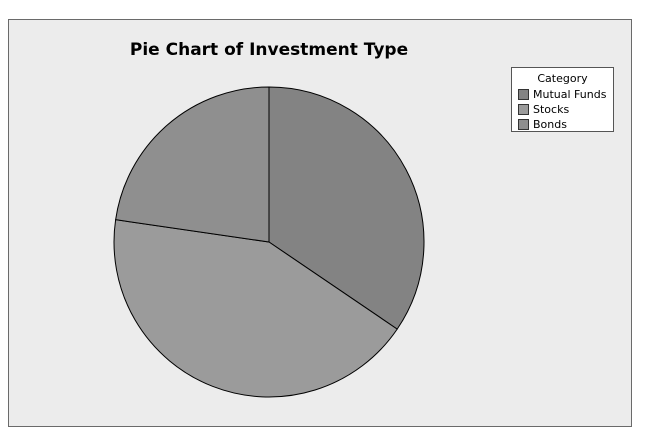  I want to click on legend-swatch-mutual-funds, so click(523, 94).